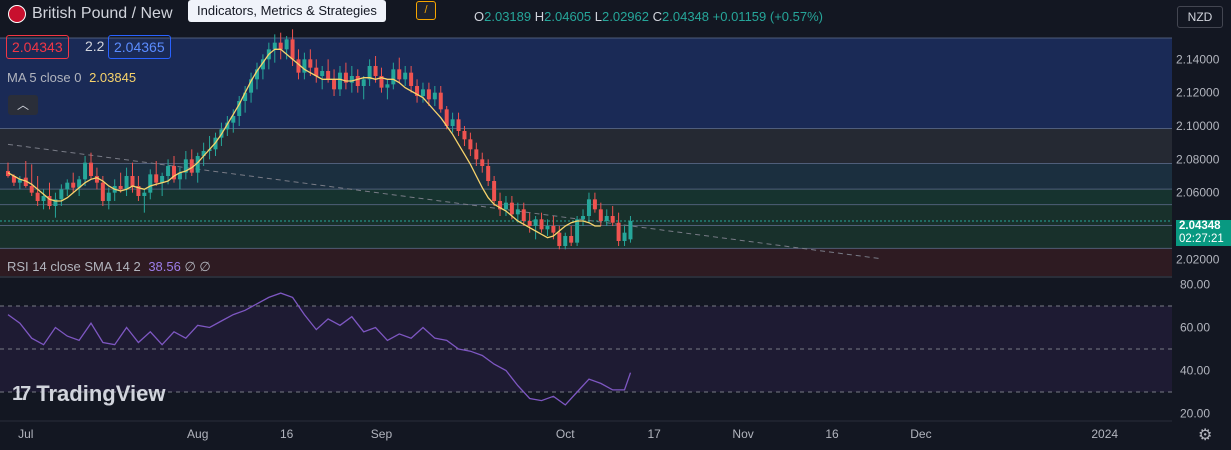 This screenshot has height=450, width=1231. Describe the element at coordinates (1198, 159) in the screenshot. I see `price-tick-label: 2.08000` at that location.